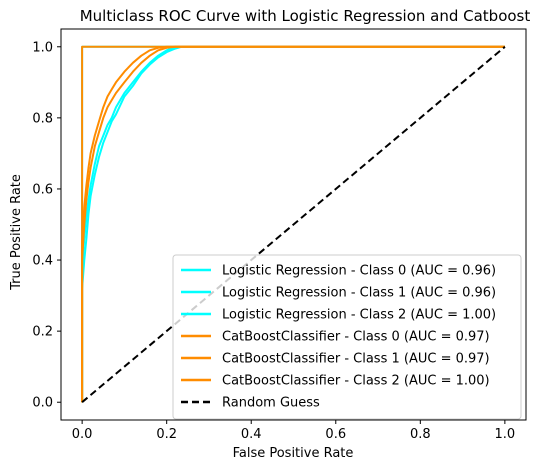 The image size is (553, 470). Describe the element at coordinates (42, 47) in the screenshot. I see `y-tick-label: 1.0` at that location.